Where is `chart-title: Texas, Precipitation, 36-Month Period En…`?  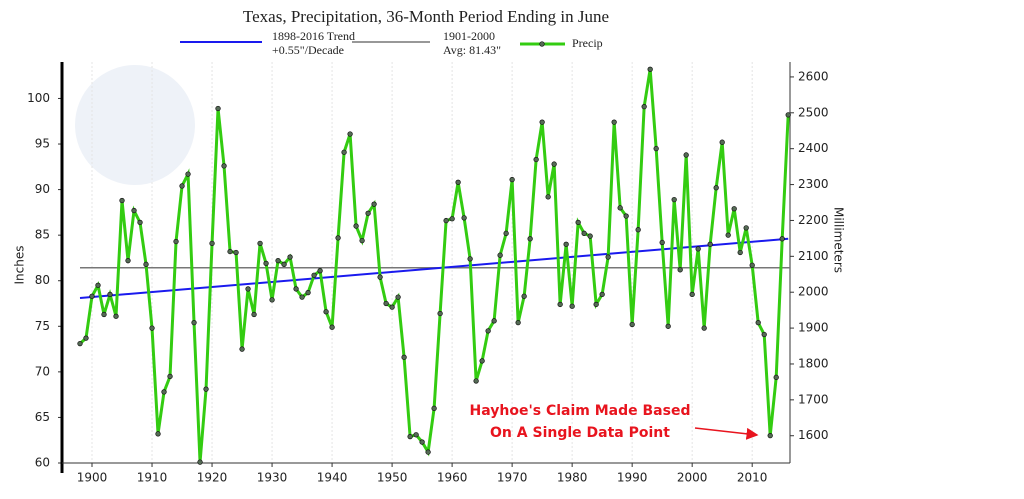 chart-title: Texas, Precipitation, 36-Month Period En… is located at coordinates (426, 16).